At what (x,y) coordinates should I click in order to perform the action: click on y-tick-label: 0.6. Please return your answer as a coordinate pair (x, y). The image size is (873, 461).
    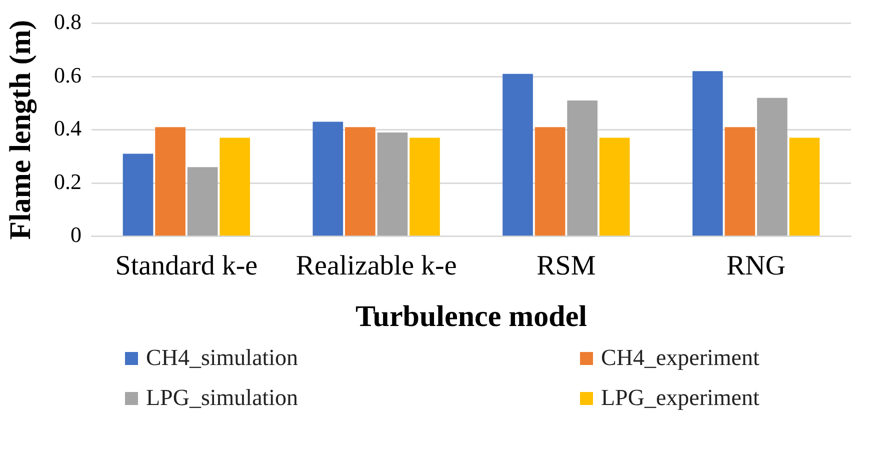
    Looking at the image, I should click on (68, 75).